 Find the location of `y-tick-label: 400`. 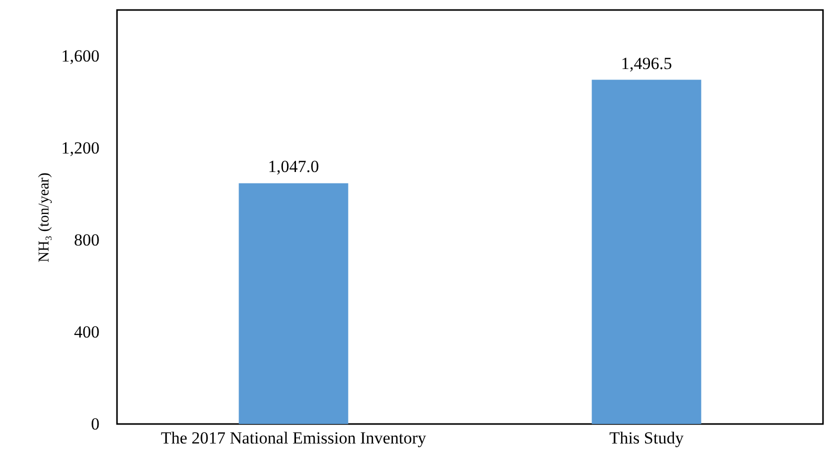

y-tick-label: 400 is located at coordinates (87, 332).